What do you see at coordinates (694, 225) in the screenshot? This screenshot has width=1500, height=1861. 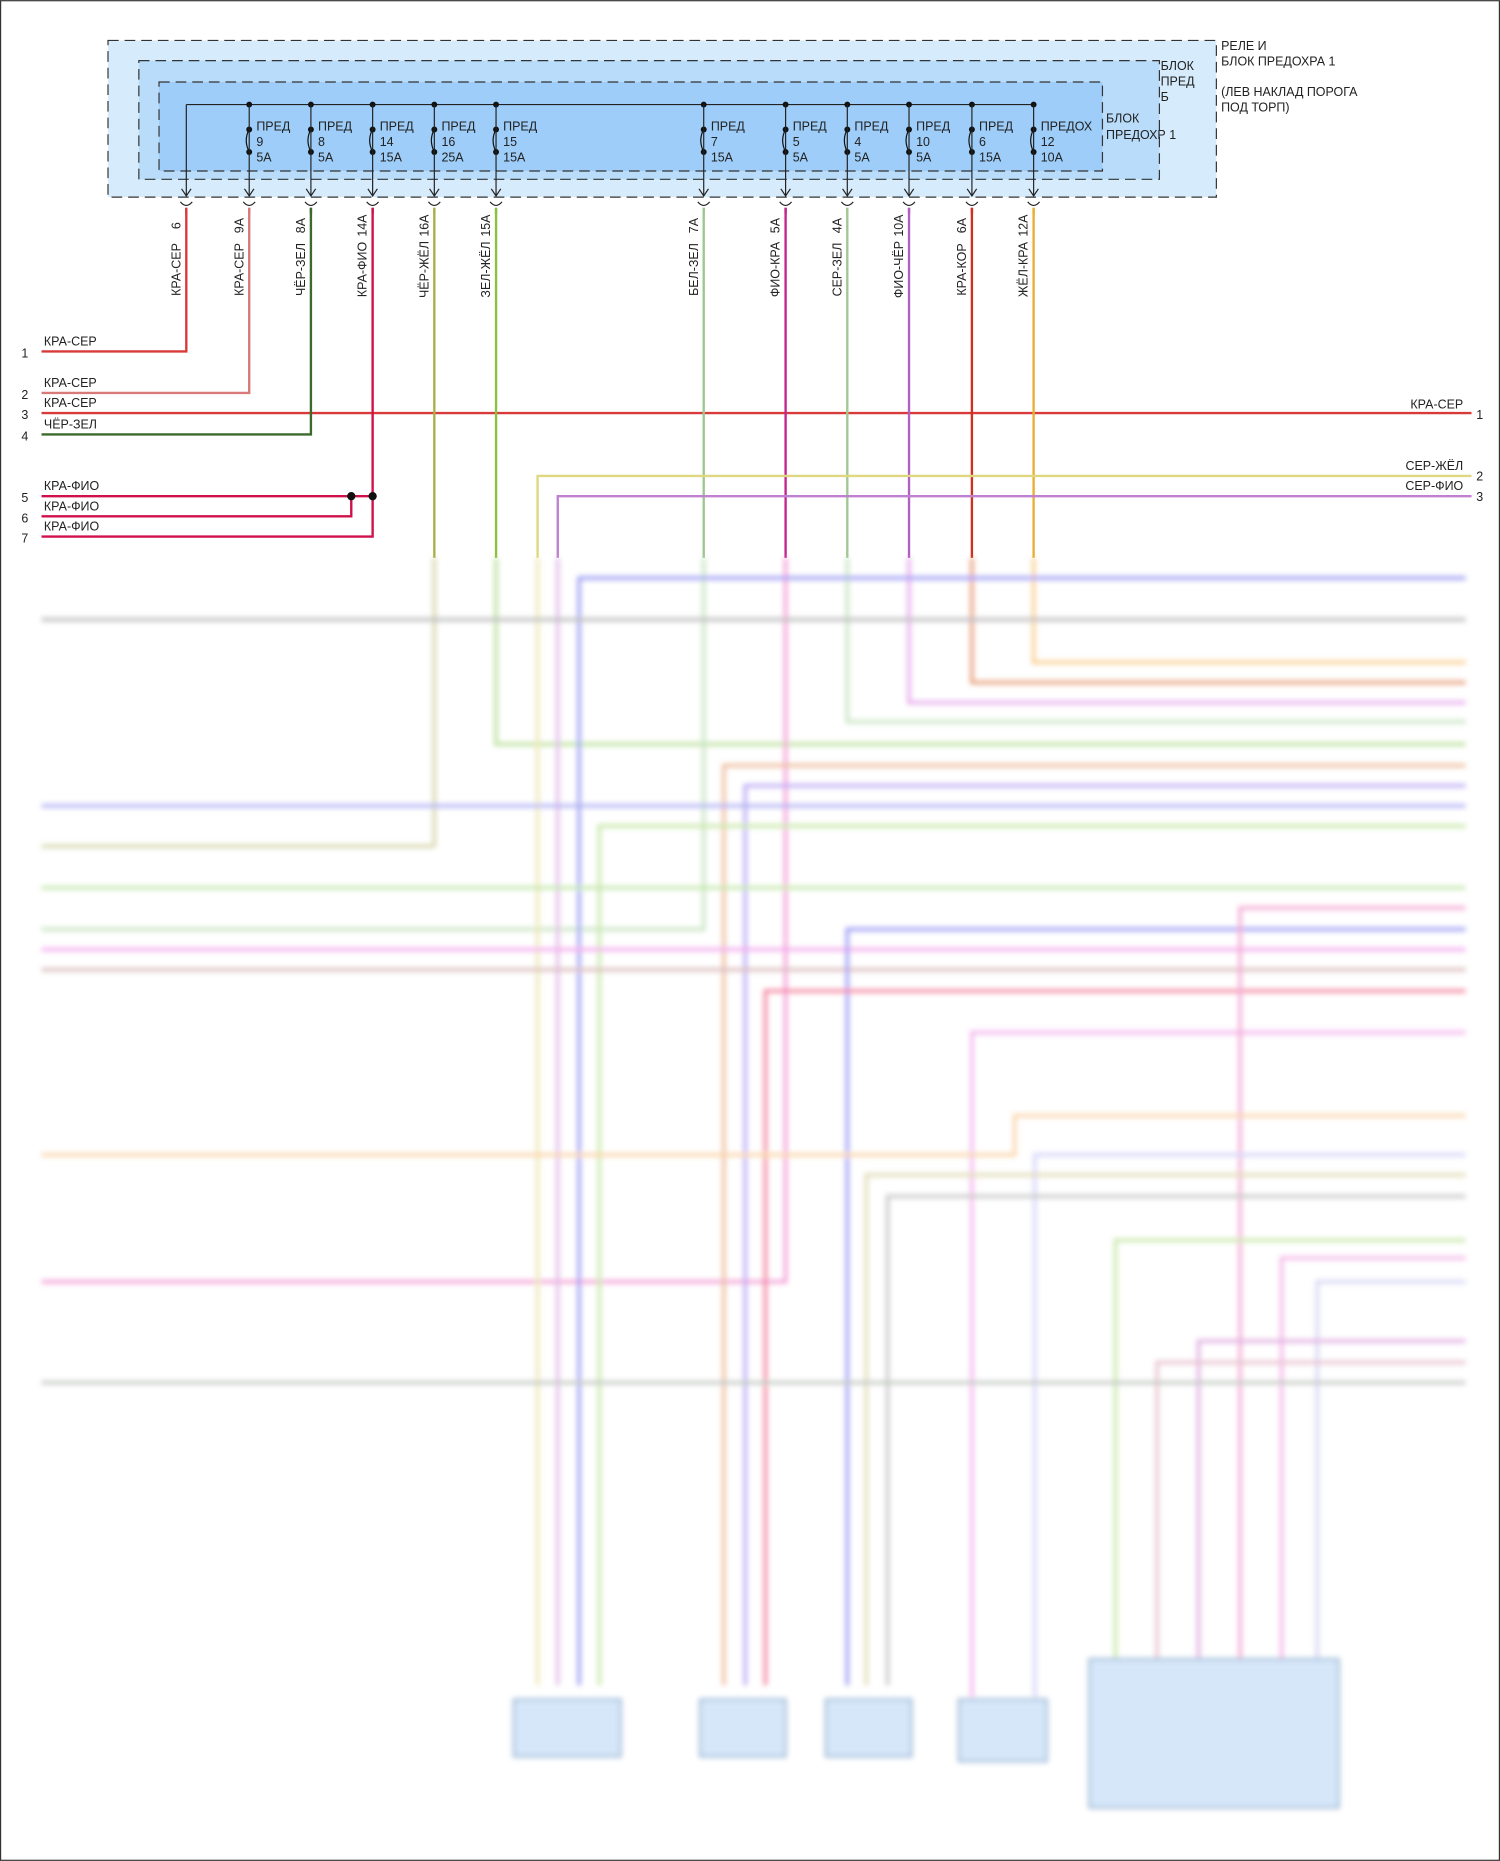 I see `output-pin: 7A` at bounding box center [694, 225].